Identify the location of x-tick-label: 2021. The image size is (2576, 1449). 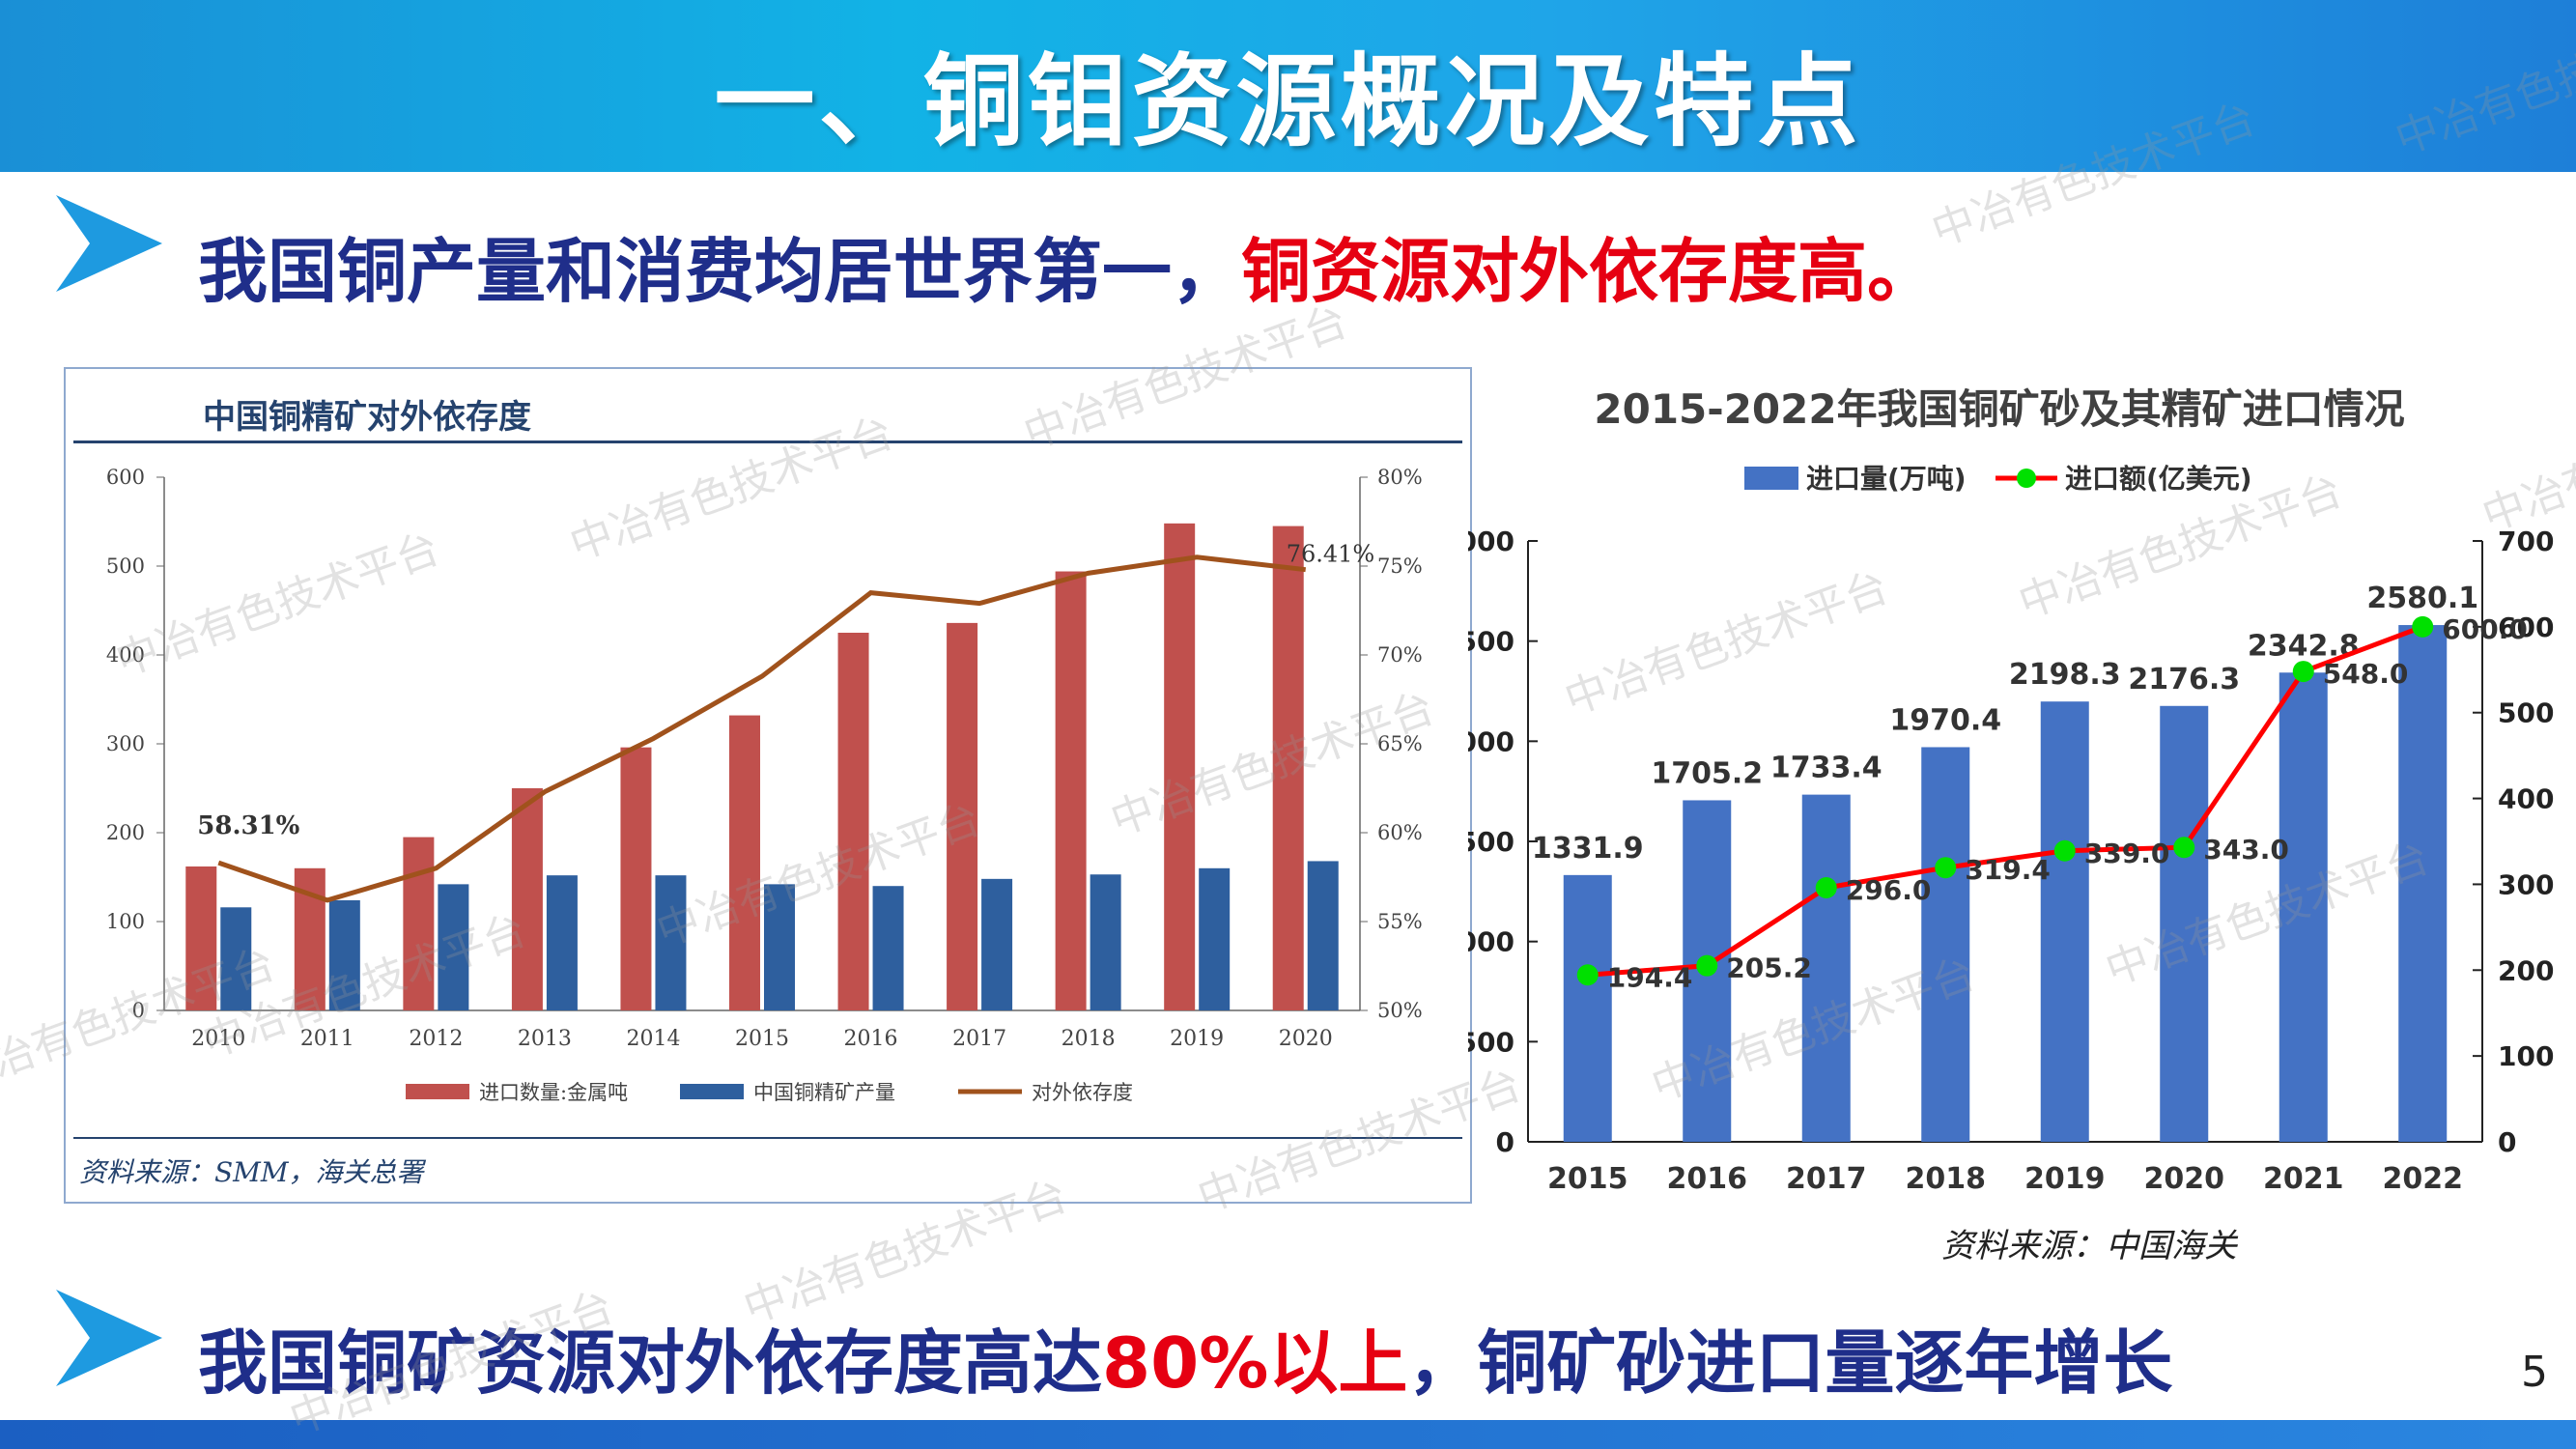
(2303, 1179).